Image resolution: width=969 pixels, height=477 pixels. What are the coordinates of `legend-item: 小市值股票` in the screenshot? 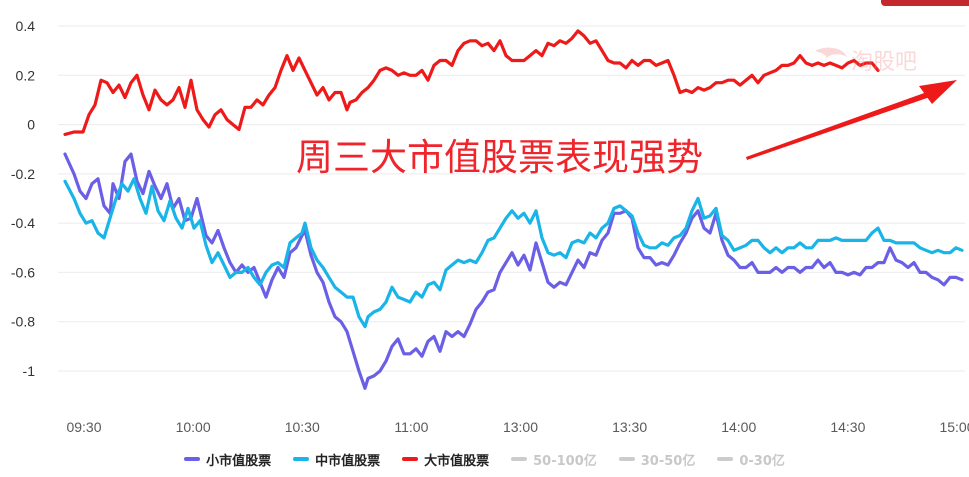 It's located at (227, 459).